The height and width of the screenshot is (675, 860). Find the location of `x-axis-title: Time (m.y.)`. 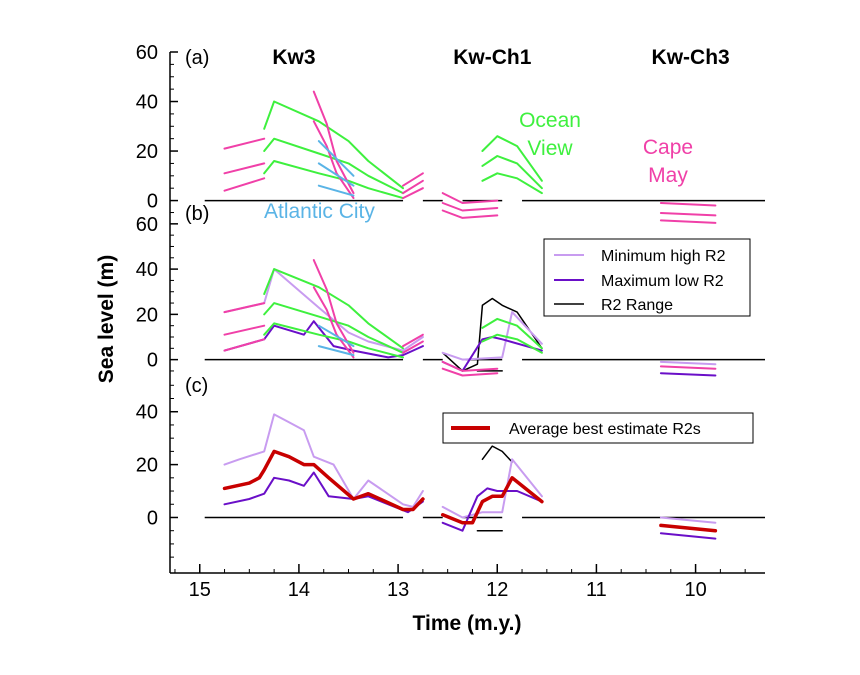

x-axis-title: Time (m.y.) is located at coordinates (467, 623).